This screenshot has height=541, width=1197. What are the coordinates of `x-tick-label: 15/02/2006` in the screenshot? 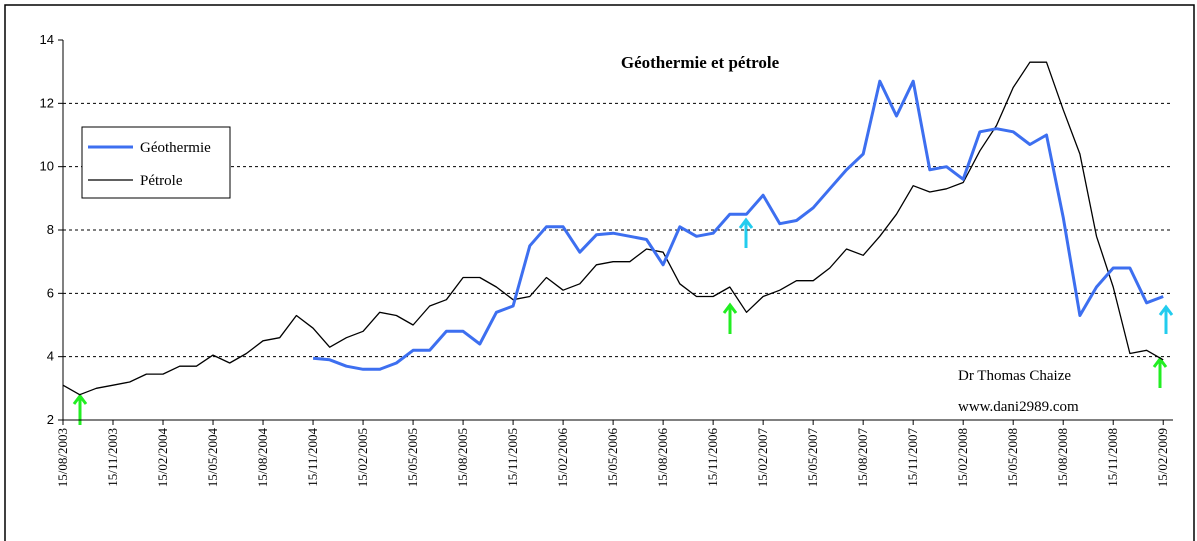 It's located at (562, 458).